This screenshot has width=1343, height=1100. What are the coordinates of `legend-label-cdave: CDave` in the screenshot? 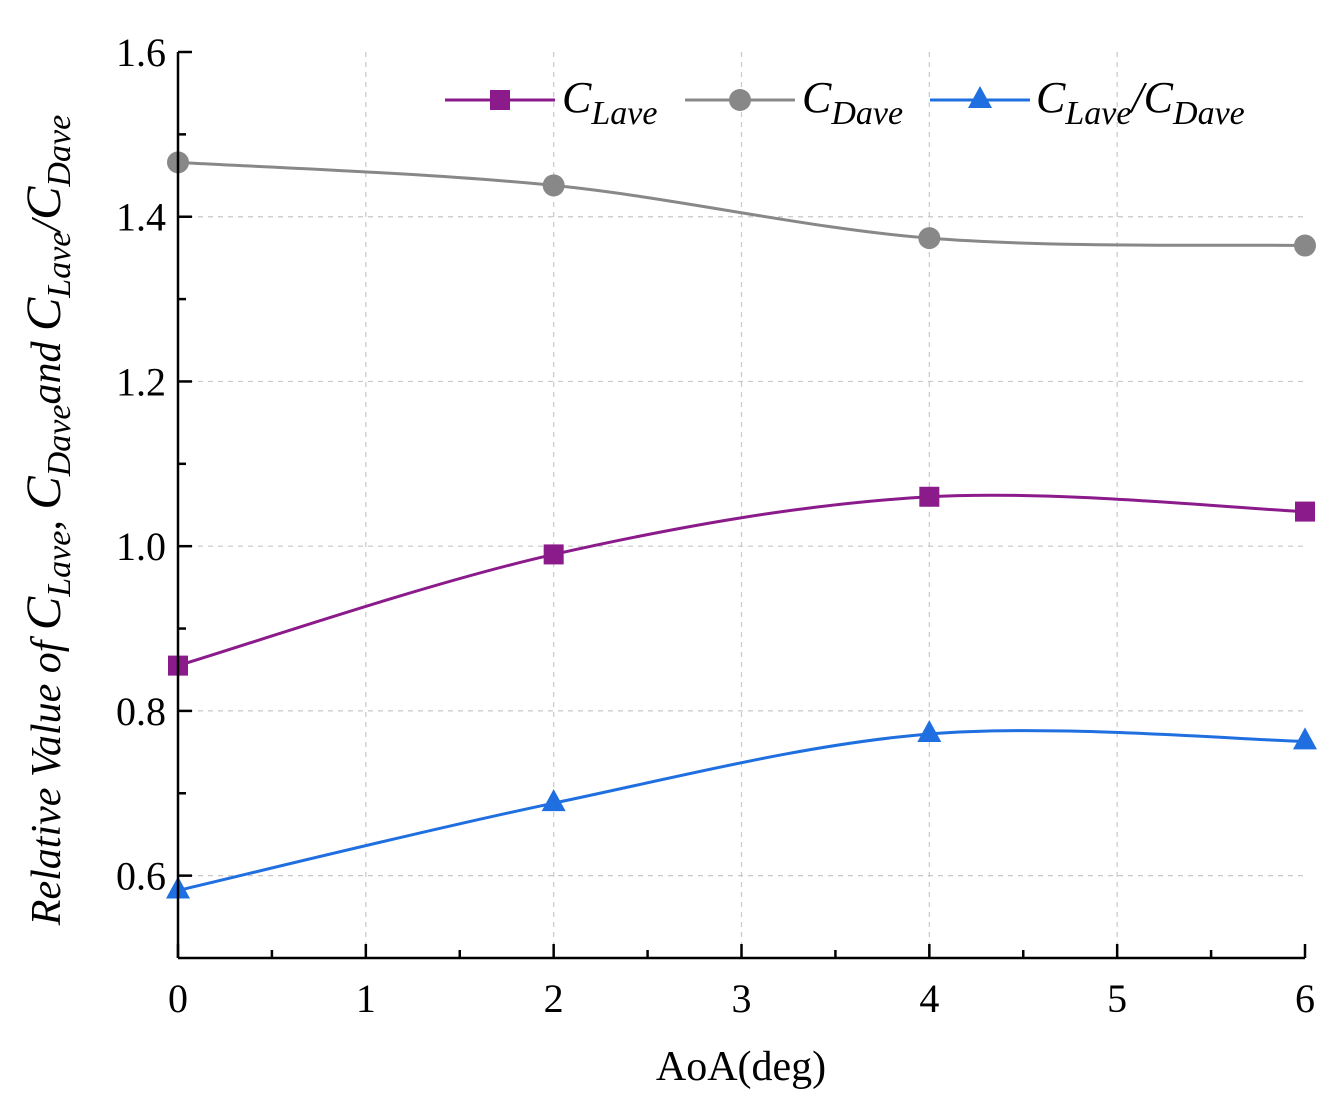 It's located at (852, 102).